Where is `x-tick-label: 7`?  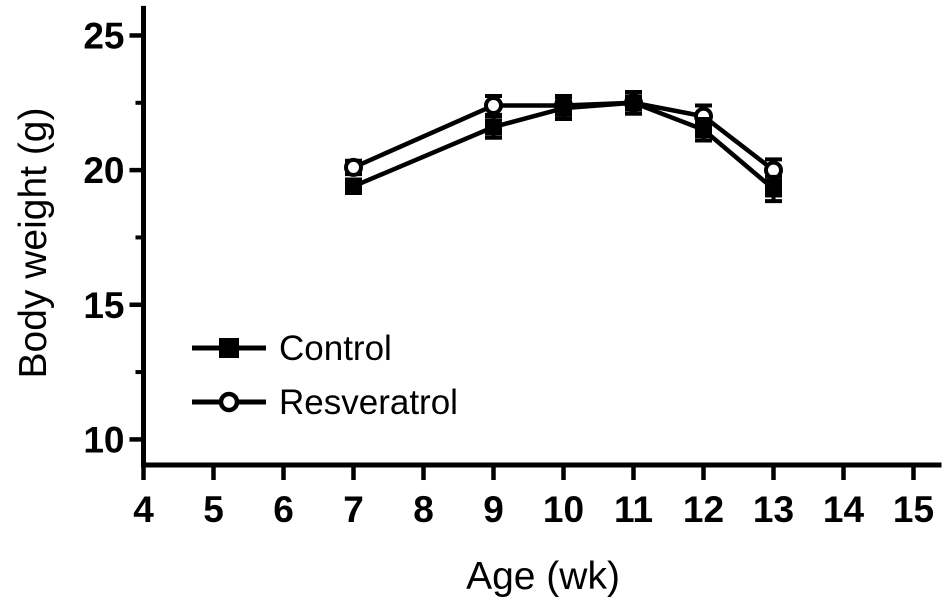
x-tick-label: 7 is located at coordinates (353, 509).